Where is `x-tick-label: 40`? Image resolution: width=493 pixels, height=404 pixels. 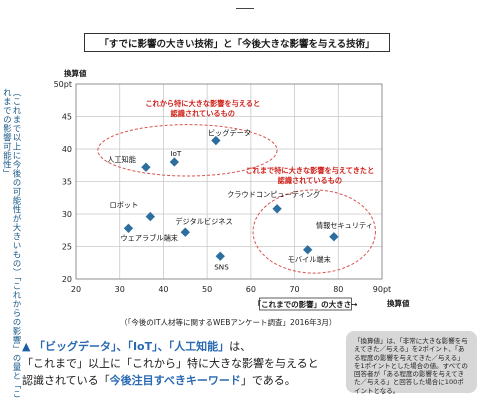 x-tick-label: 40 is located at coordinates (163, 289).